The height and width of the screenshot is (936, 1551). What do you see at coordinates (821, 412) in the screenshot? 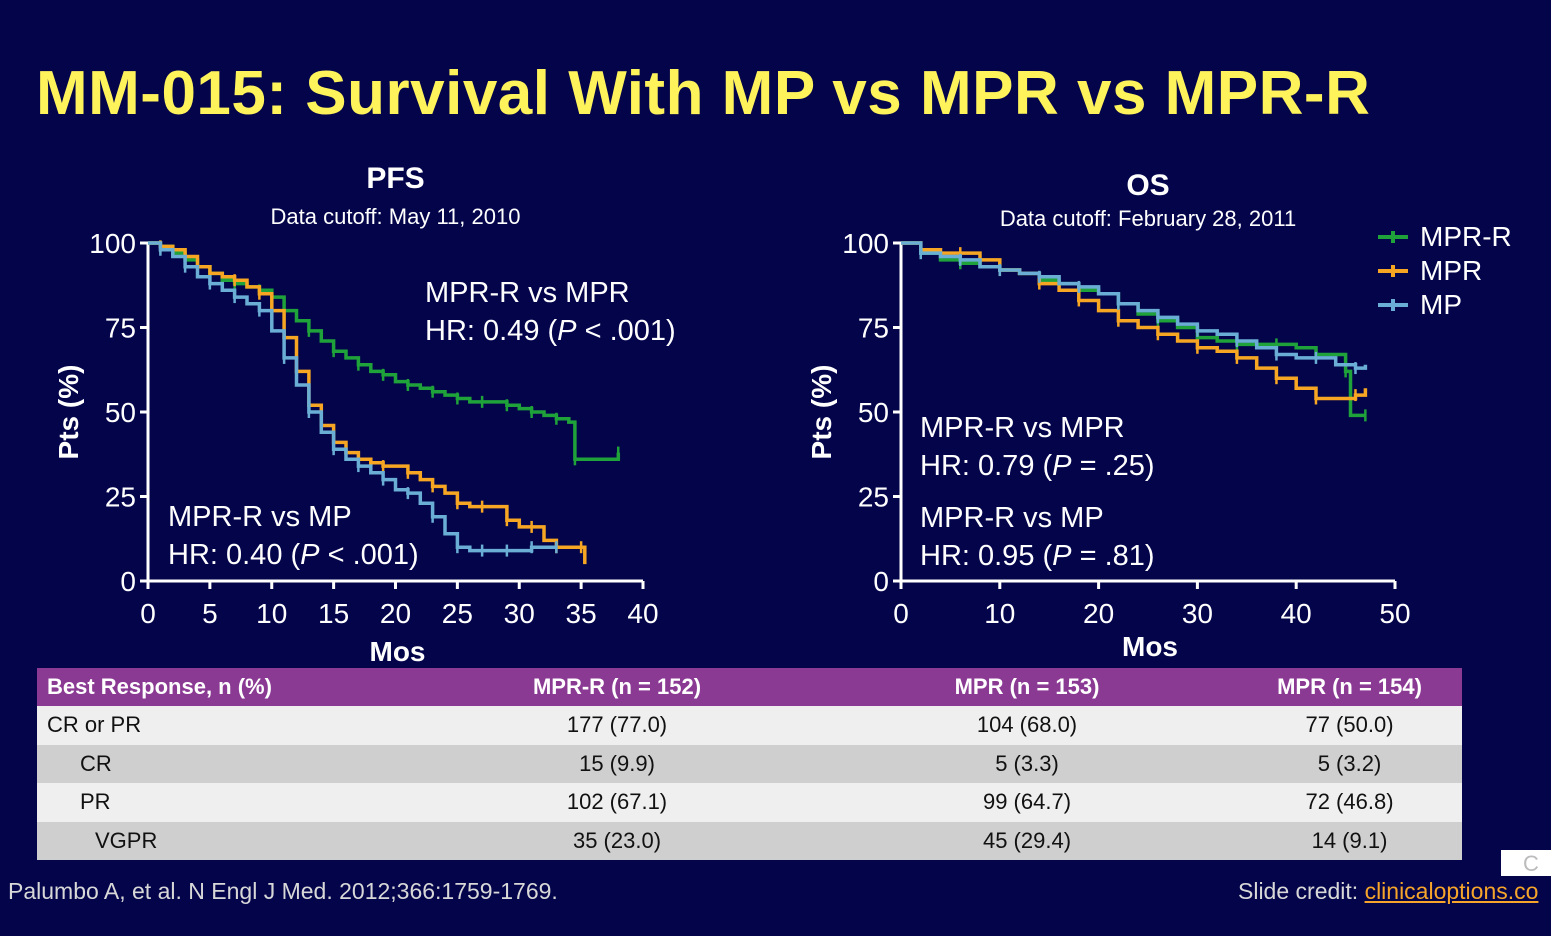
I see `os-y-axis-label: Pts (%)` at bounding box center [821, 412].